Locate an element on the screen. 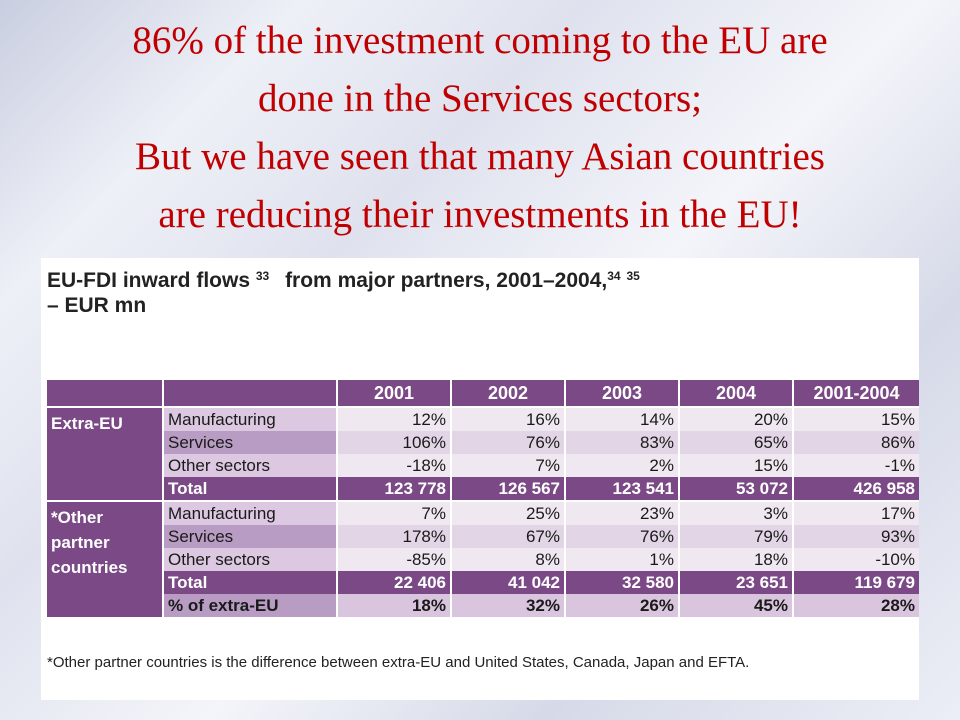 The height and width of the screenshot is (720, 960). cell: -10% is located at coordinates (856, 559).